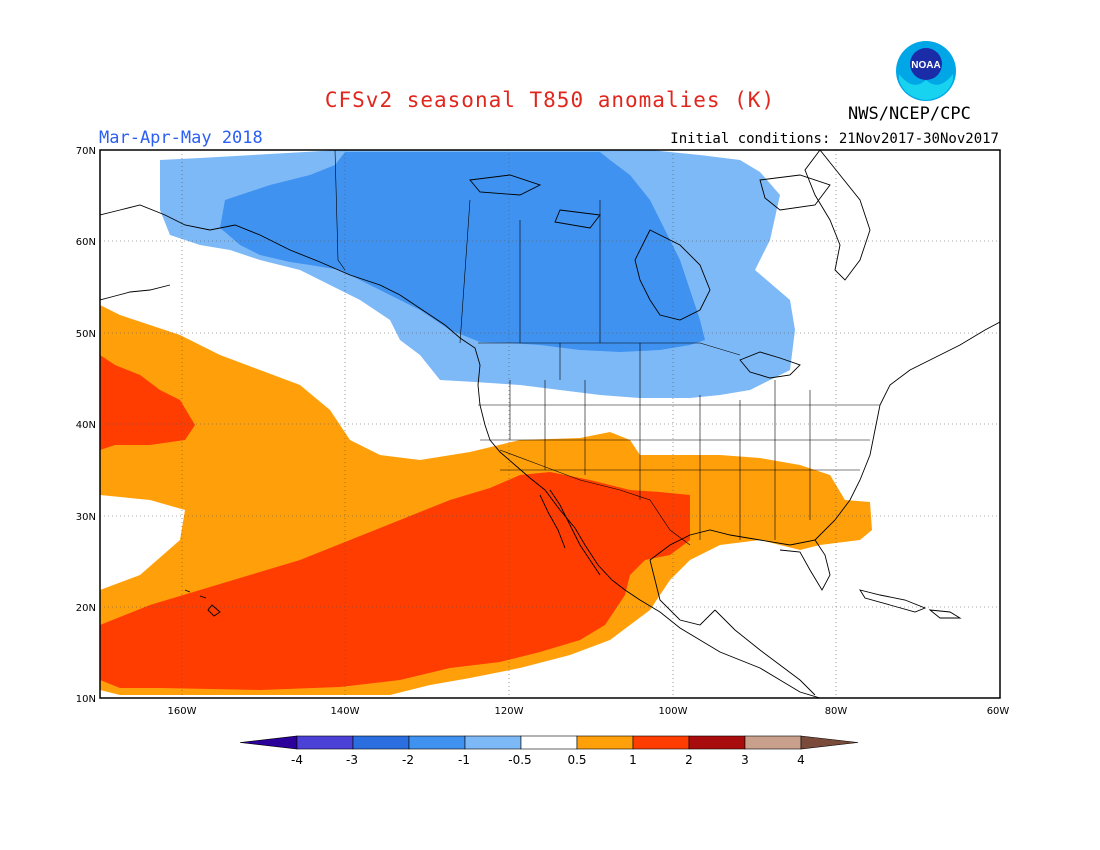 Image resolution: width=1100 pixels, height=850 pixels. I want to click on colorbar-label: 4, so click(801, 760).